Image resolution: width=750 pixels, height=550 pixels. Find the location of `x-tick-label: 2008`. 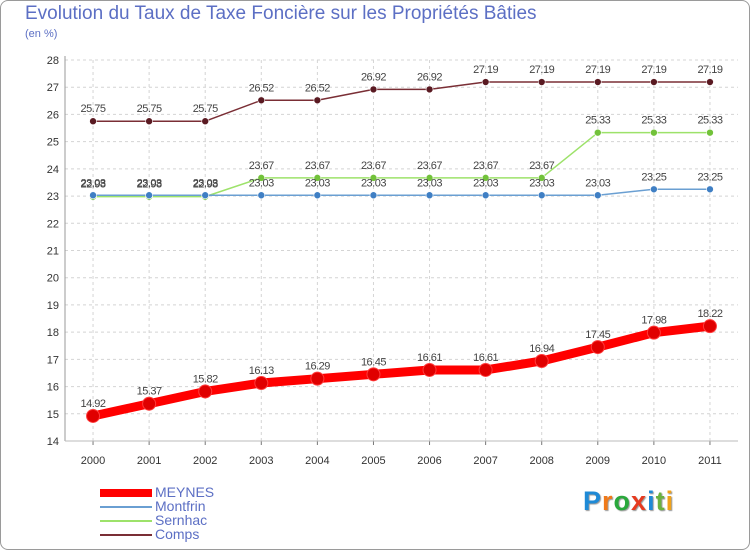

x-tick-label: 2008 is located at coordinates (541, 461).